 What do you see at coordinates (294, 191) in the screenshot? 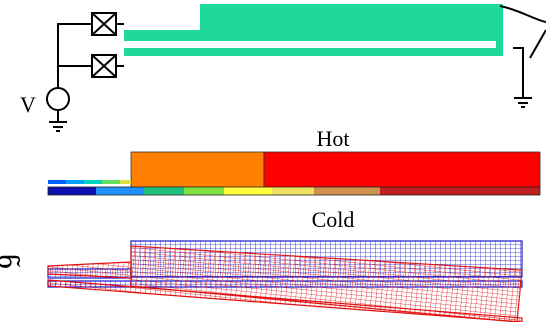
I see `cold-arm-strip` at bounding box center [294, 191].